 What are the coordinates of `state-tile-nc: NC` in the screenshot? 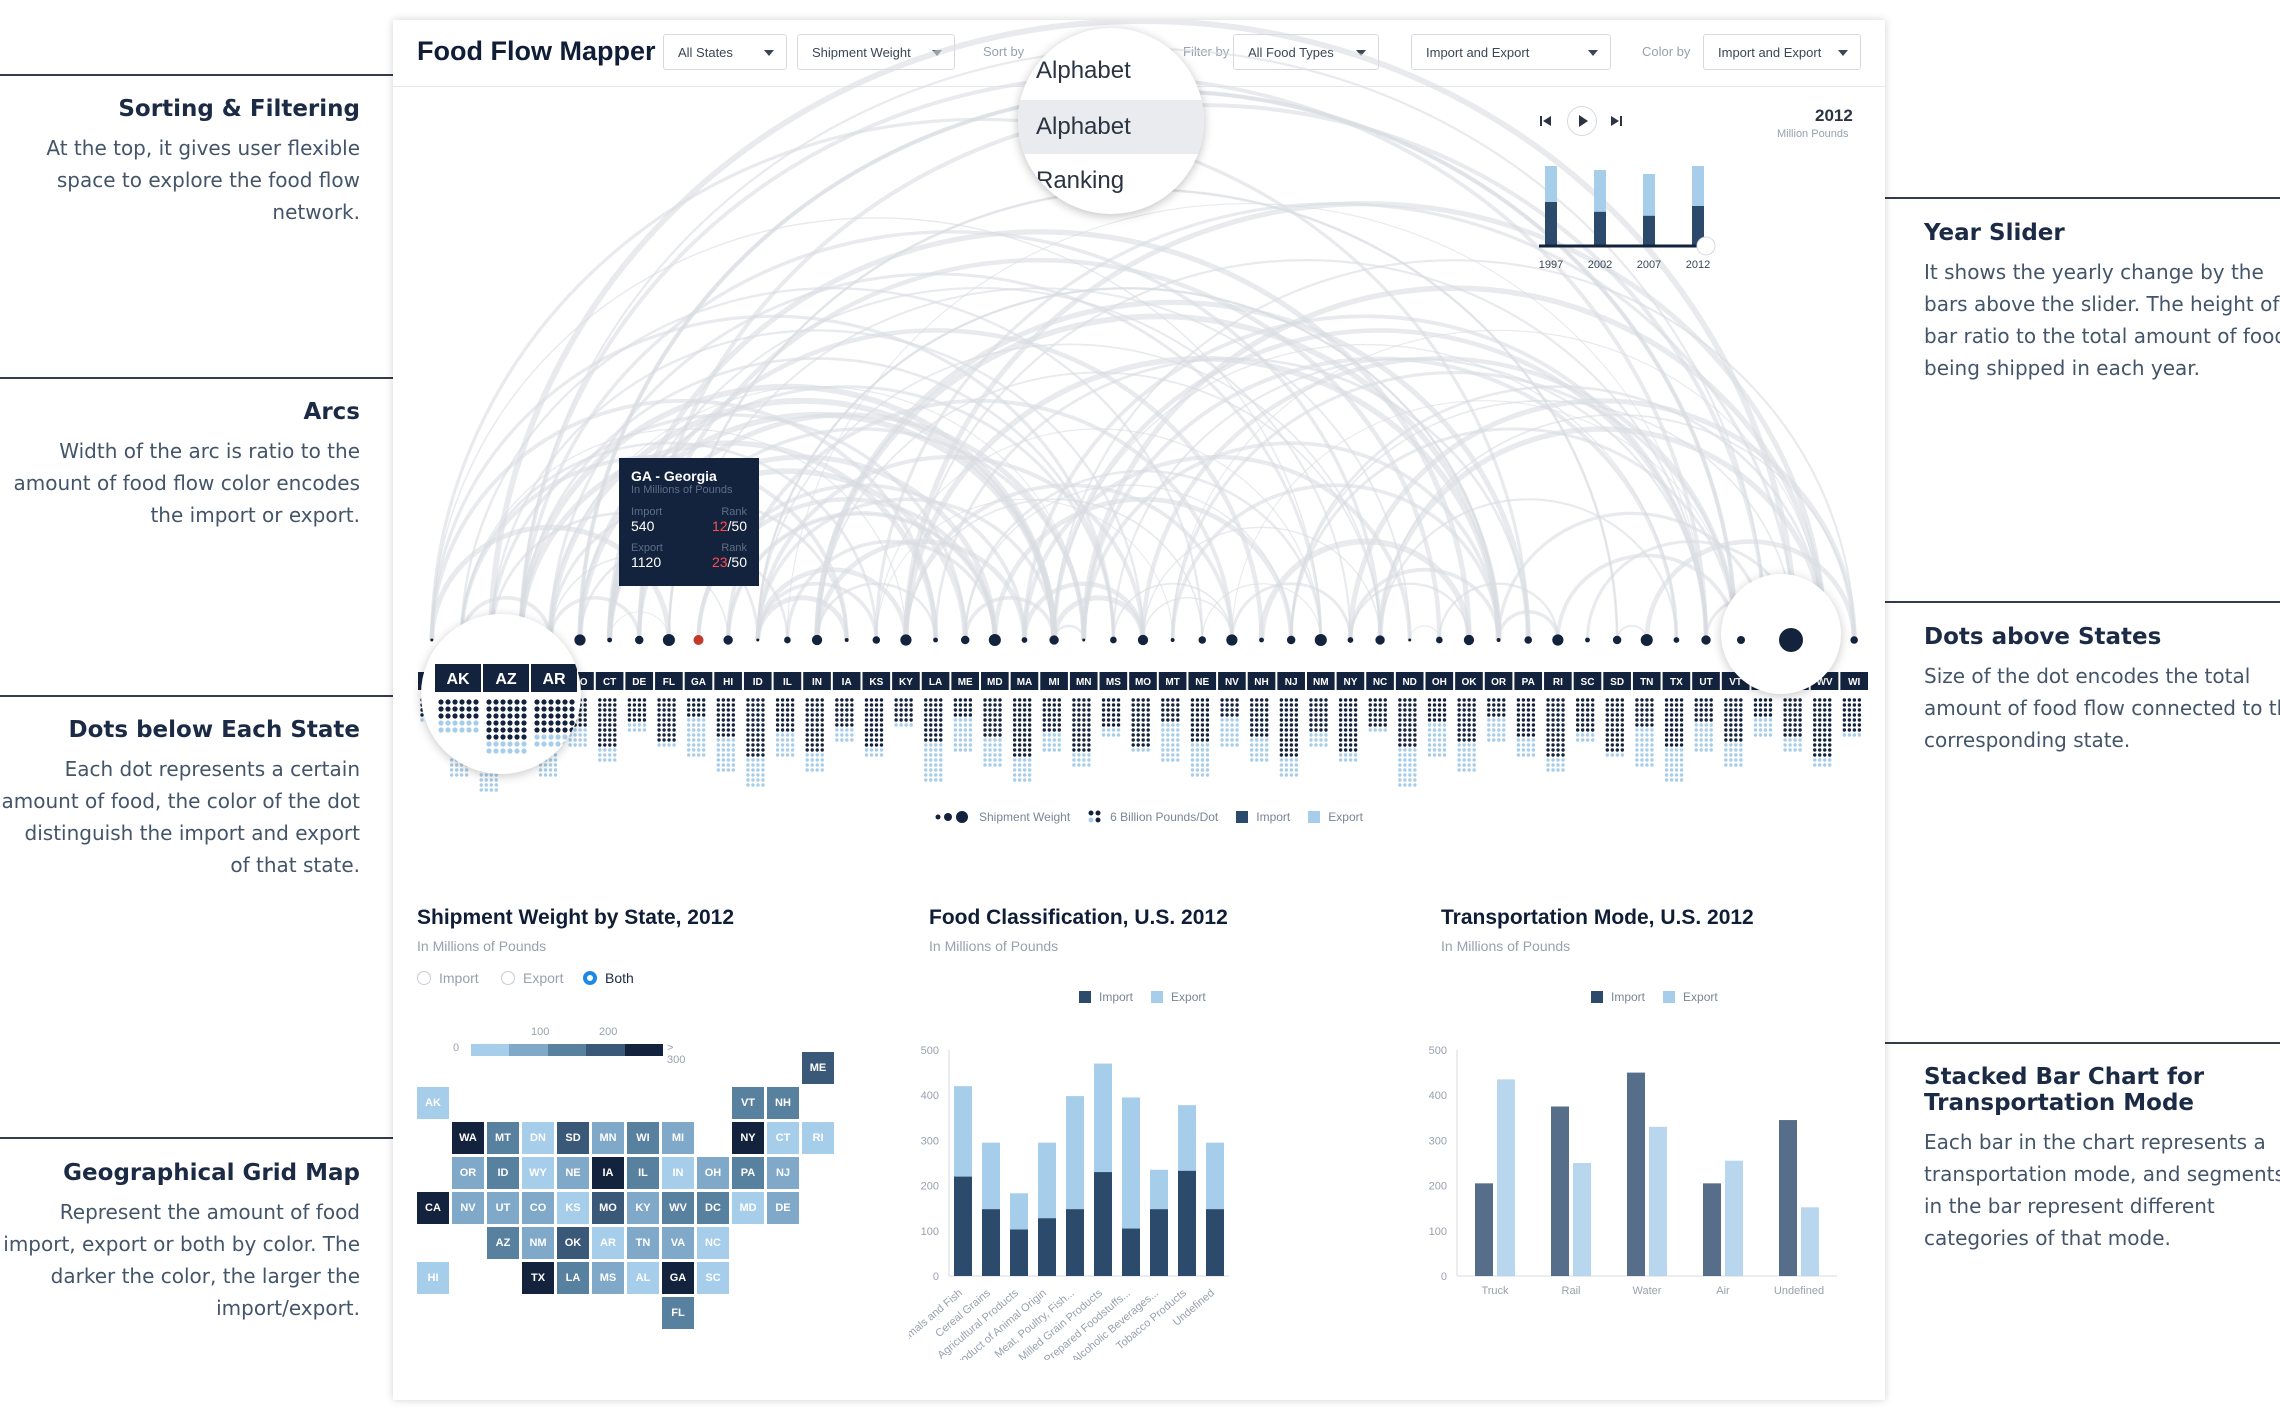 It's located at (713, 1243).